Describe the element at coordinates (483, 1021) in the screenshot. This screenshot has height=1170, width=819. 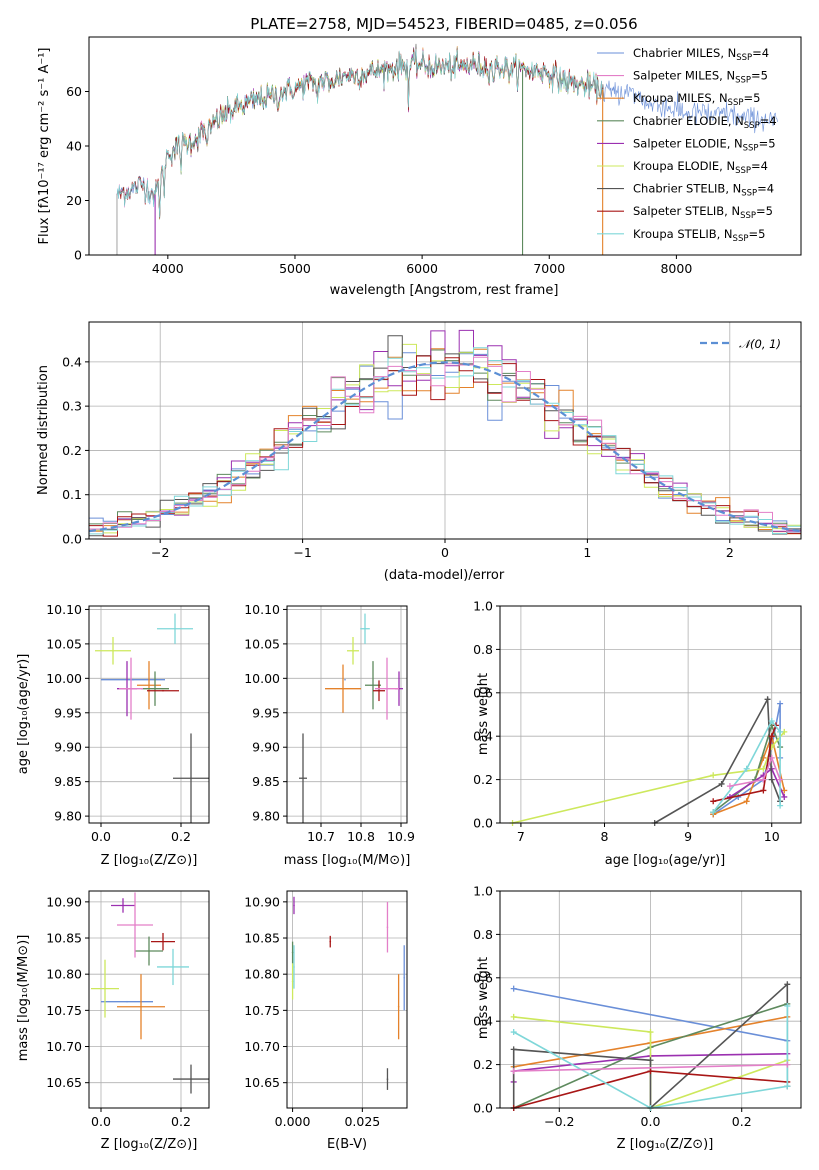
I see `y-tick-label: 0.4` at that location.